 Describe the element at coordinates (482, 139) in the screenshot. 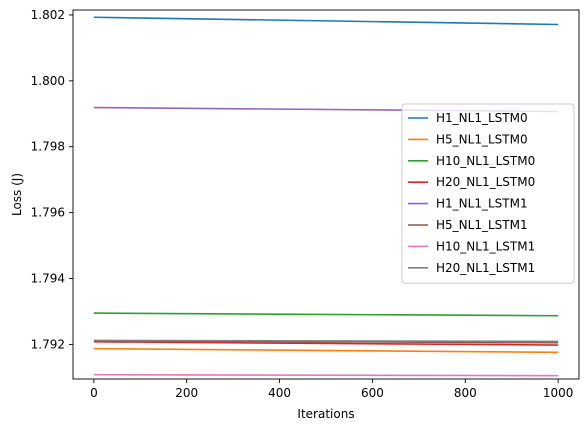

I see `legend-label: H5_NL1_LSTM0` at that location.